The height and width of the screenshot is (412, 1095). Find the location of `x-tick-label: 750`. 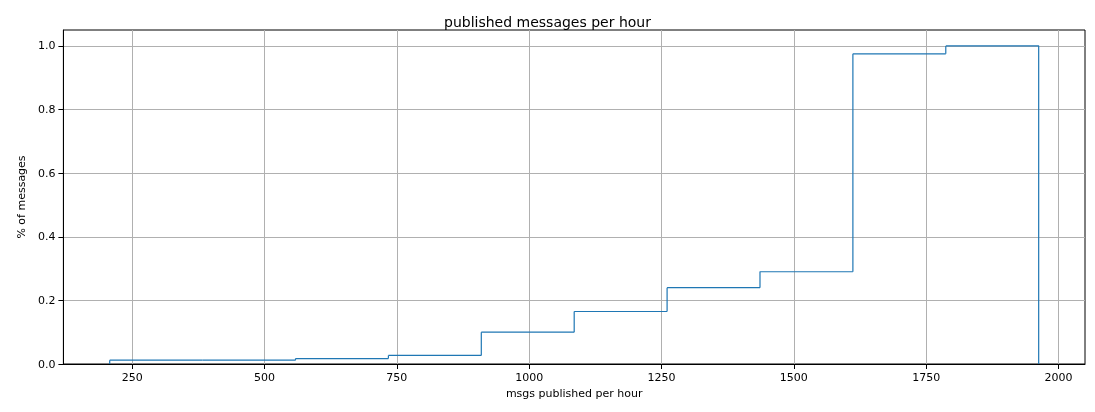

x-tick-label: 750 is located at coordinates (397, 377).